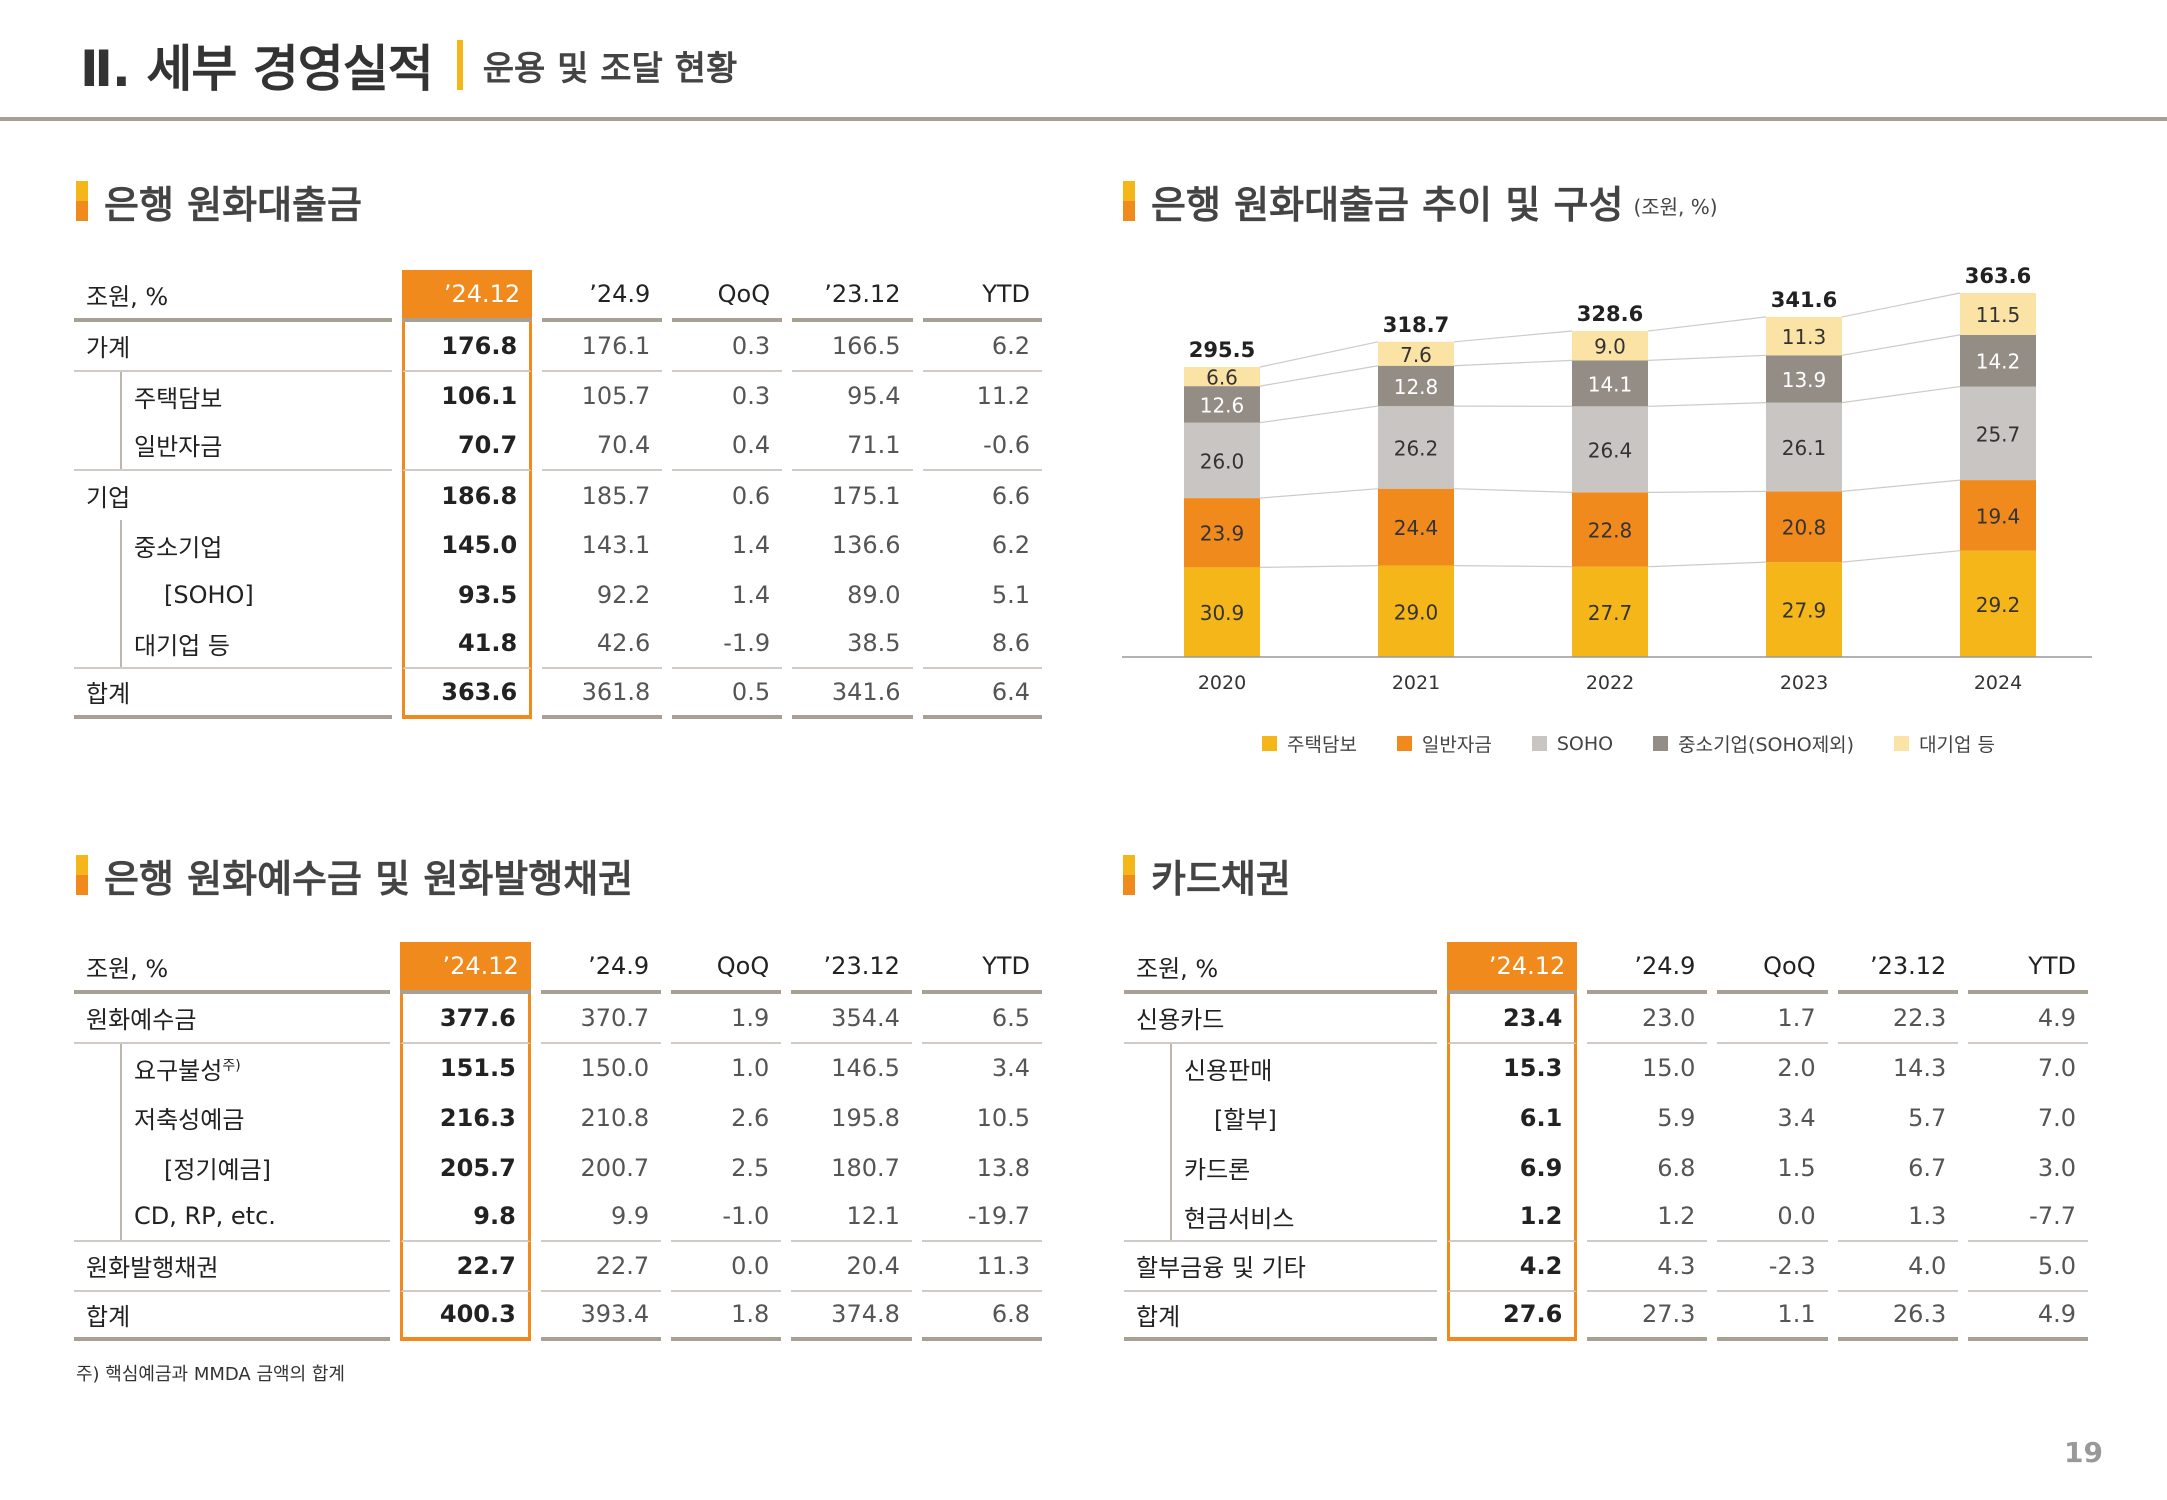 This screenshot has width=2167, height=1500. I want to click on table-cell: 4.3, so click(1647, 1267).